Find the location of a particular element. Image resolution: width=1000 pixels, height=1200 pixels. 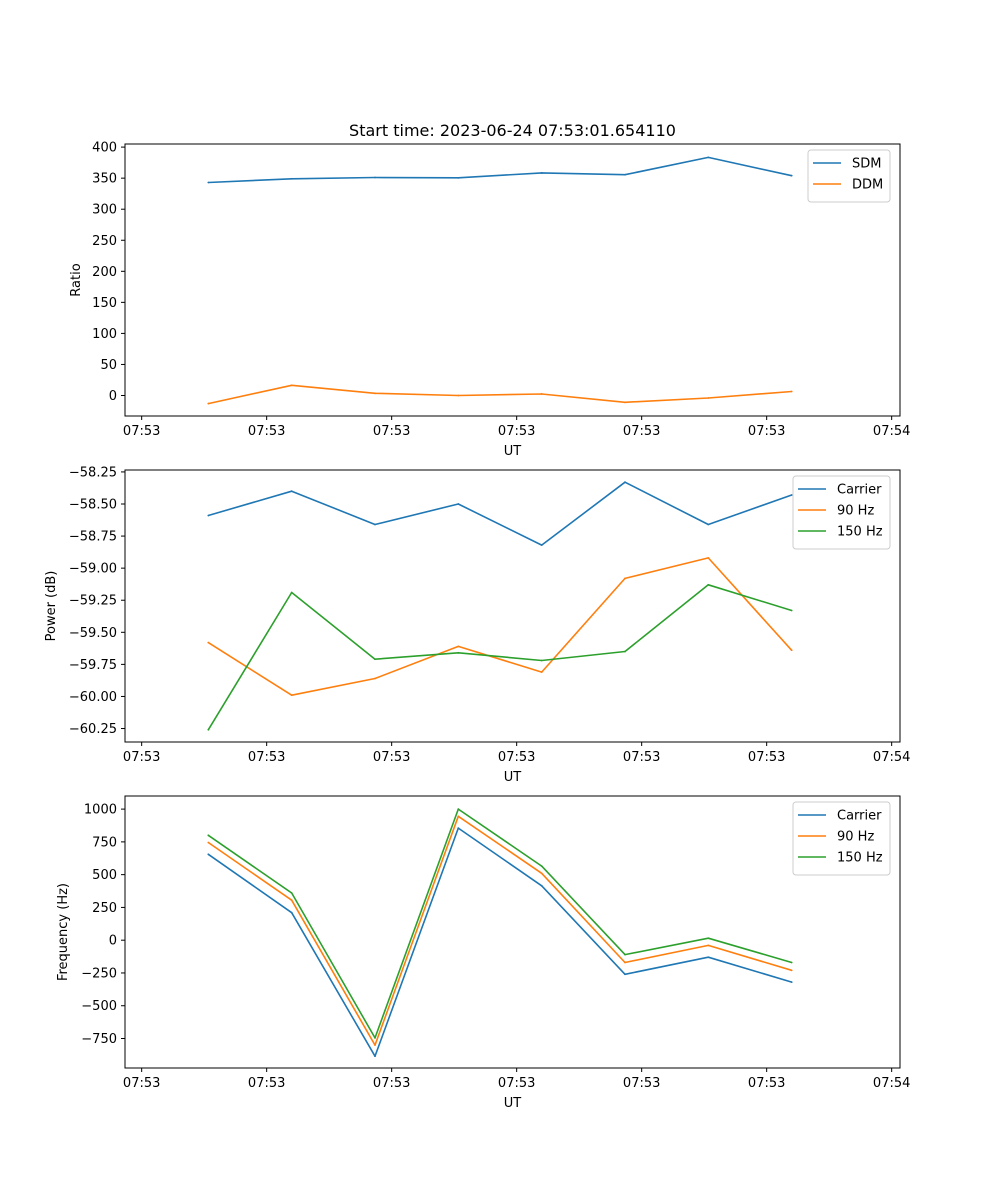

series-line-ddm is located at coordinates (500, 394).